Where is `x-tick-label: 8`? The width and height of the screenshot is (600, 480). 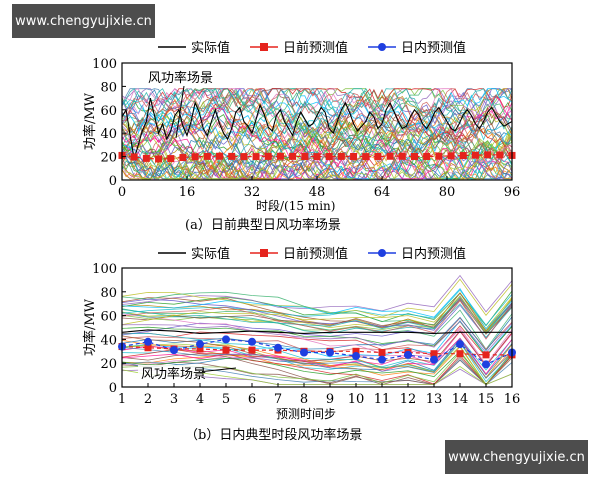
x-tick-label: 8 is located at coordinates (304, 399).